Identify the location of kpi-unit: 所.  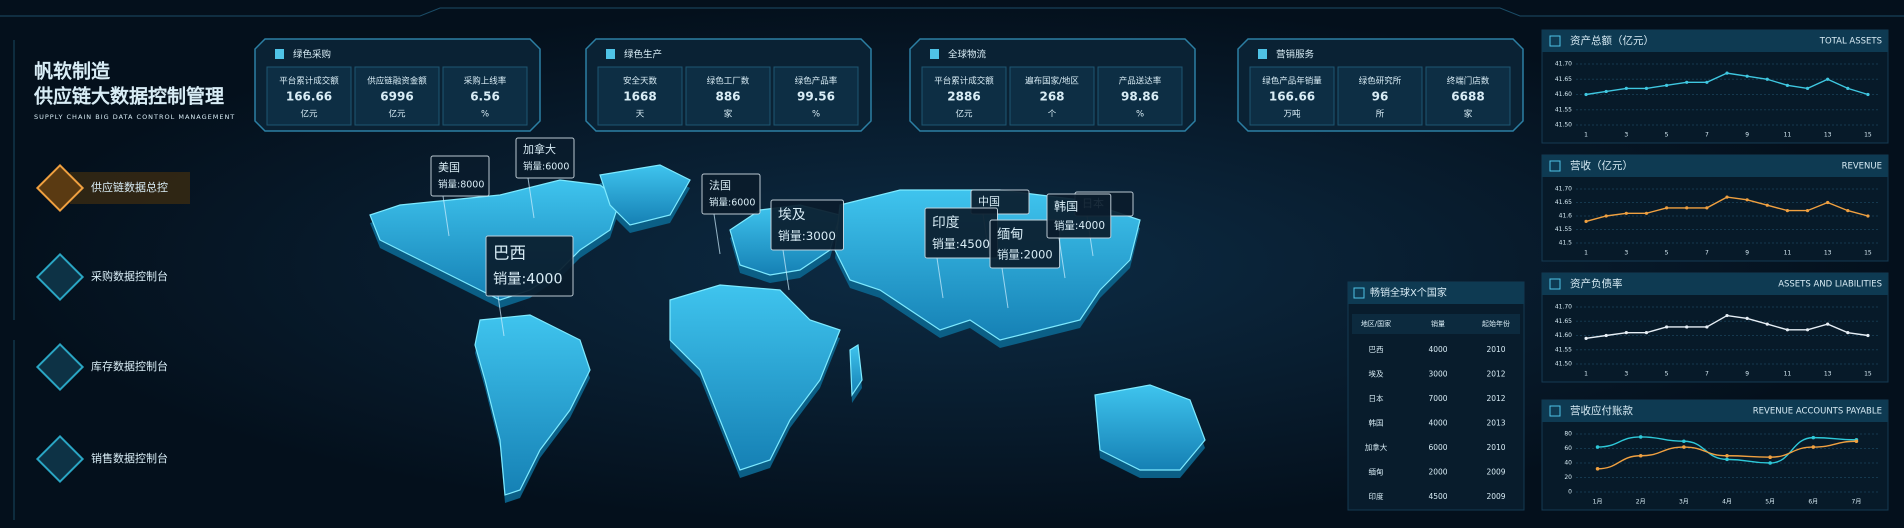
(1380, 114).